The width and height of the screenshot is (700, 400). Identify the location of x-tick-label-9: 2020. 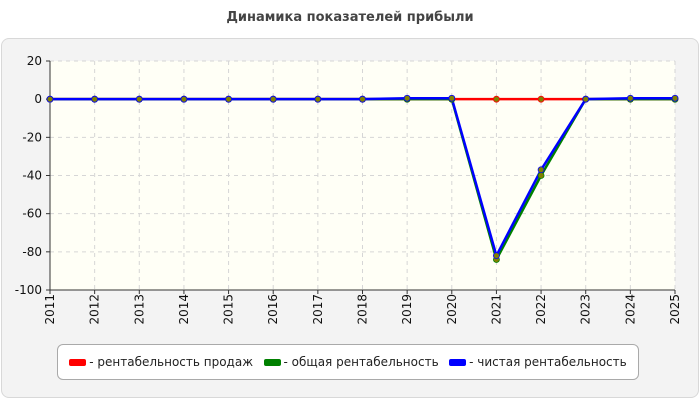
(452, 309).